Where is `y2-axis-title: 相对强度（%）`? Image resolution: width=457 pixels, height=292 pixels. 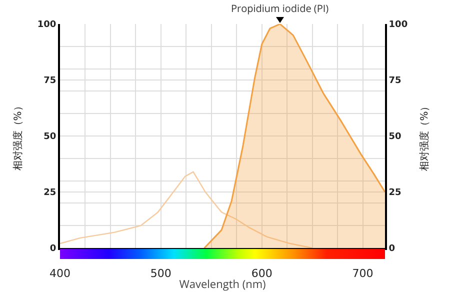 y2-axis-title: 相对强度（%） is located at coordinates (424, 136).